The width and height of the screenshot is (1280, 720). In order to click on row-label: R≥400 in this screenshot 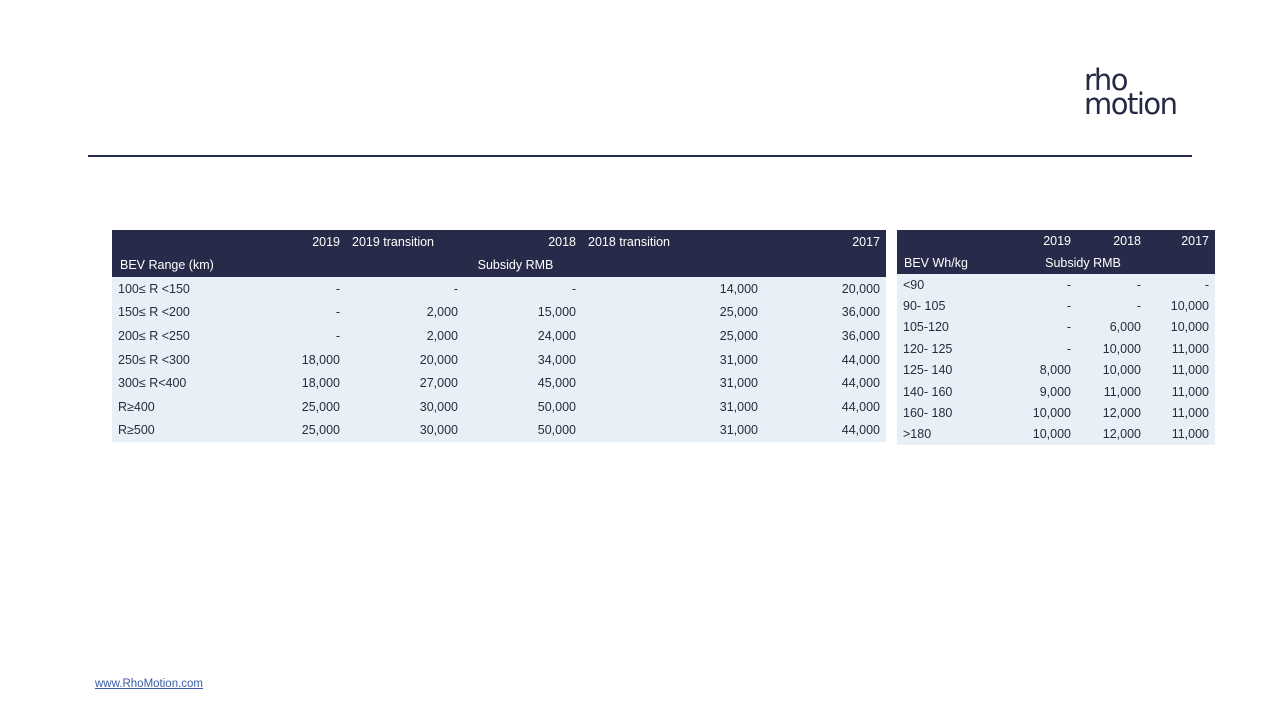, I will do `click(136, 406)`.